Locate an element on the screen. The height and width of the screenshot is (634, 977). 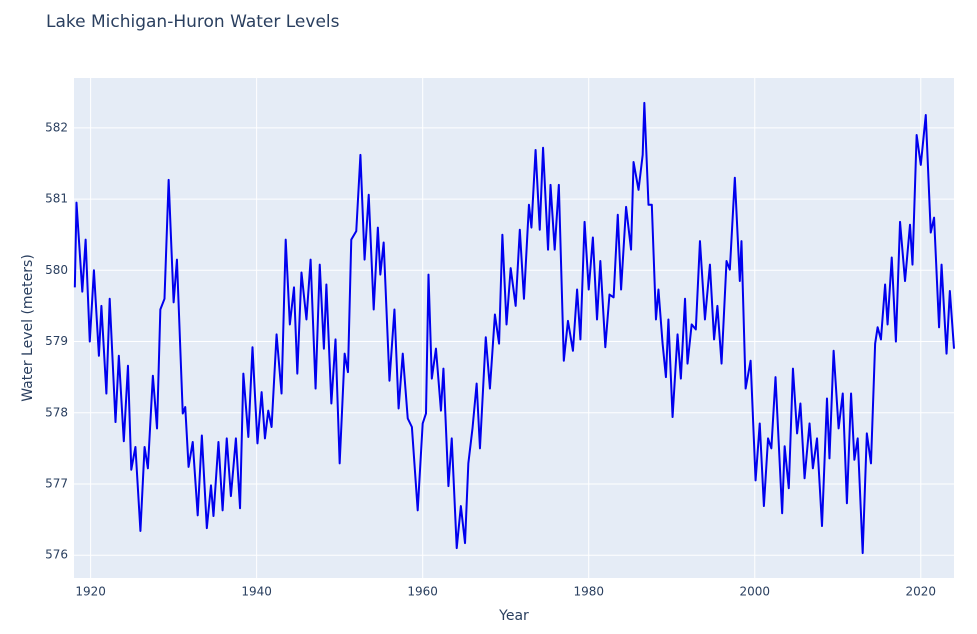
y-tick-label: 580 is located at coordinates (56, 270).